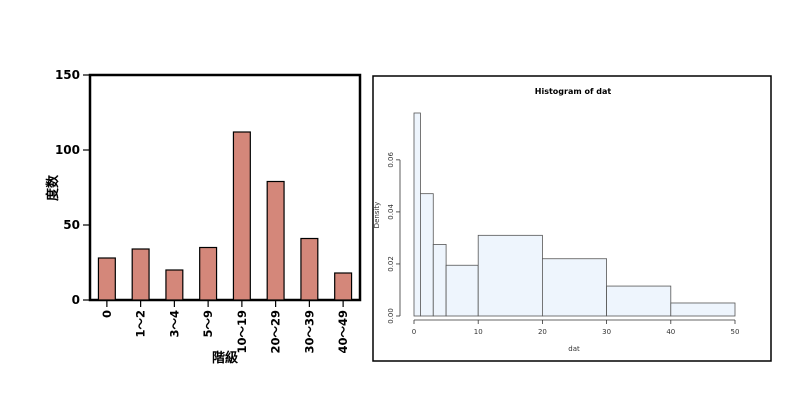 This screenshot has height=407, width=800. Describe the element at coordinates (276, 332) in the screenshot. I see `x-tick-label: 20〜29` at that location.